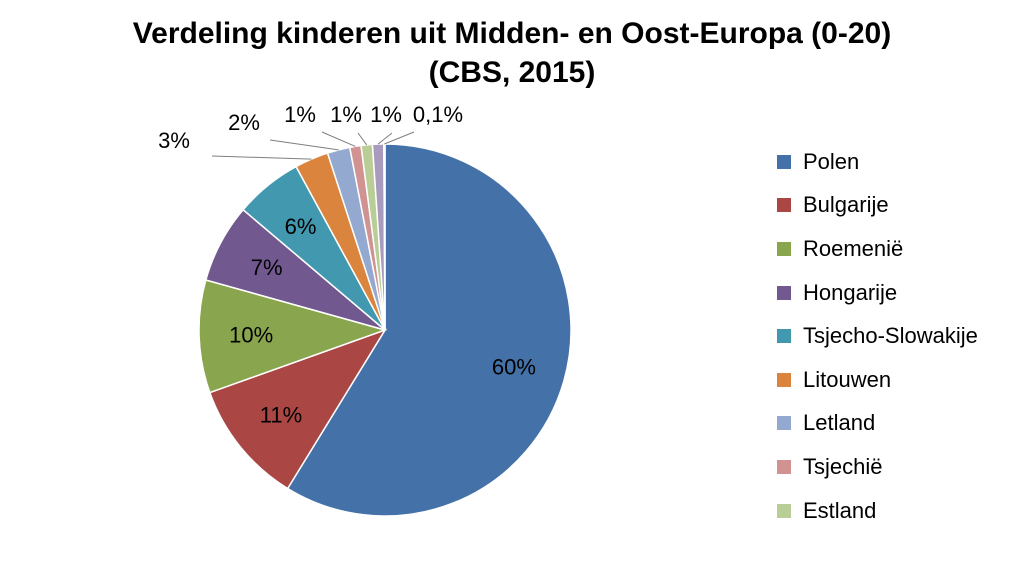 The image size is (1024, 562). I want to click on legend-label: Letland, so click(839, 423).